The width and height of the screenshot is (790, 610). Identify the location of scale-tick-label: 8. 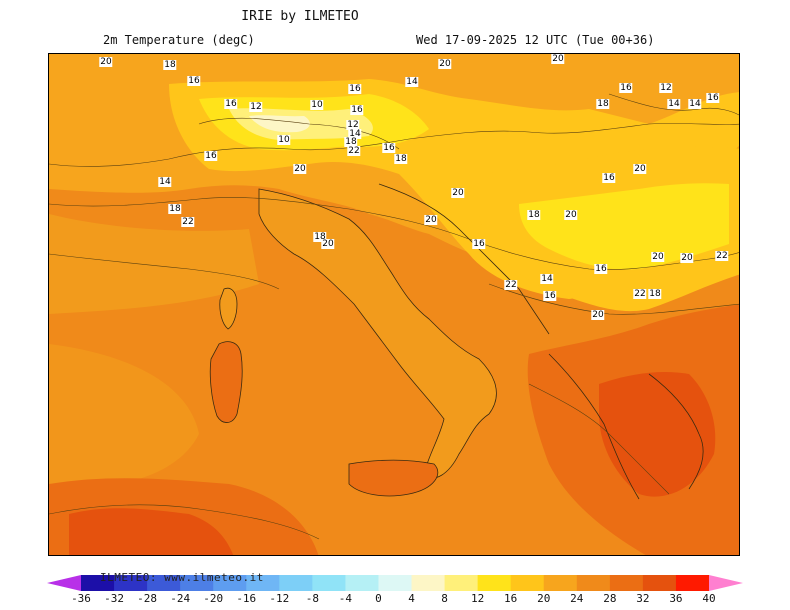
(444, 598).